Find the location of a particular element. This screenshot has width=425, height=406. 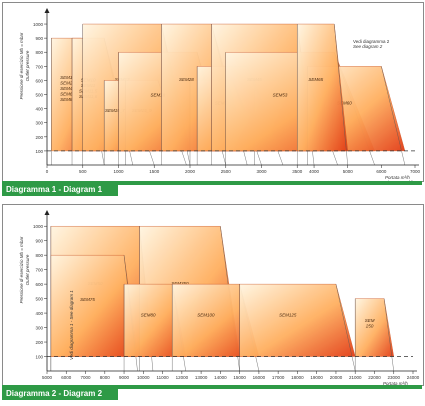

x-tick-label: 2000 is located at coordinates (190, 171).